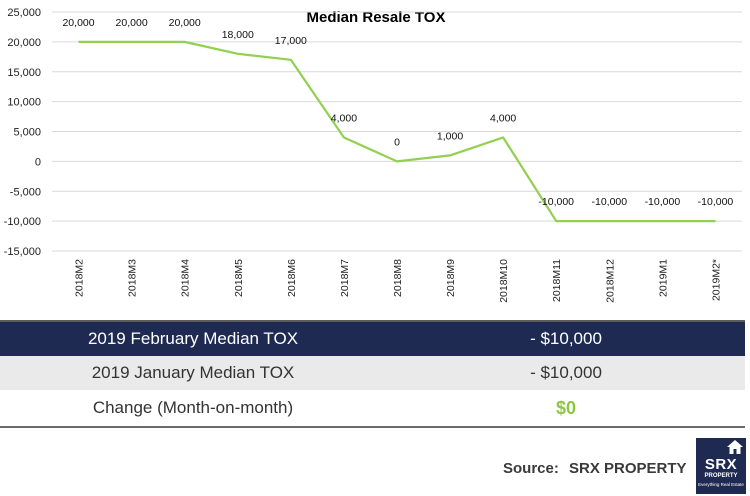 The height and width of the screenshot is (496, 750). What do you see at coordinates (291, 41) in the screenshot?
I see `data-label: 17,000` at bounding box center [291, 41].